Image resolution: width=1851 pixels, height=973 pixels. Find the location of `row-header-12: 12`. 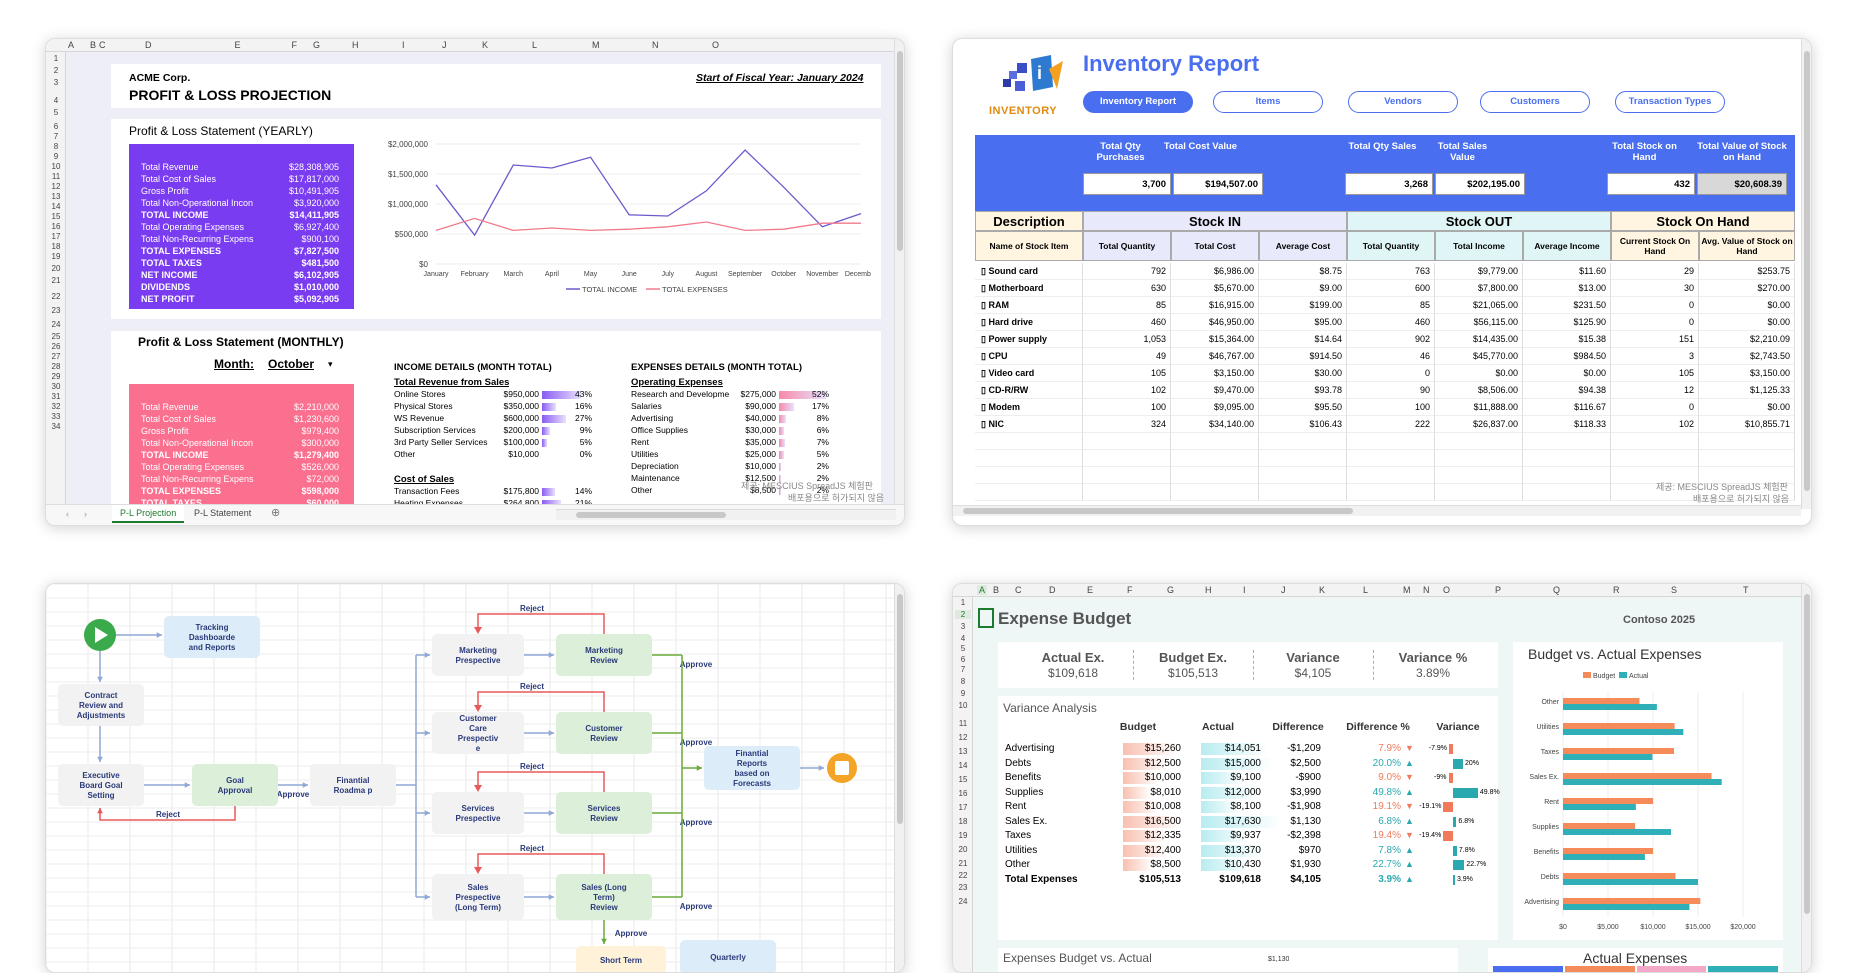

row-header-12: 12 is located at coordinates (56, 186).